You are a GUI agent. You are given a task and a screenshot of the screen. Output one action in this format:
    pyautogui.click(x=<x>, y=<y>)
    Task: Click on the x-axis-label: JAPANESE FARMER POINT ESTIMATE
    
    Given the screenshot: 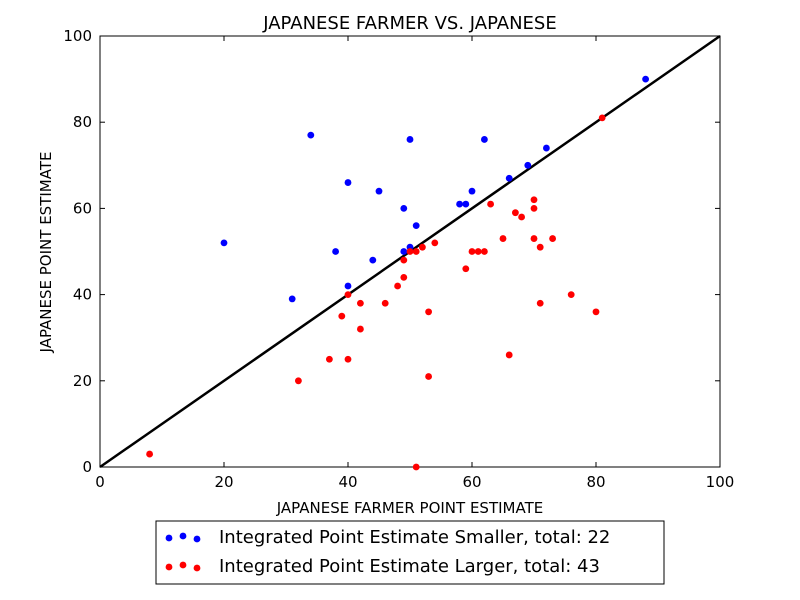 What is the action you would take?
    pyautogui.click(x=409, y=508)
    